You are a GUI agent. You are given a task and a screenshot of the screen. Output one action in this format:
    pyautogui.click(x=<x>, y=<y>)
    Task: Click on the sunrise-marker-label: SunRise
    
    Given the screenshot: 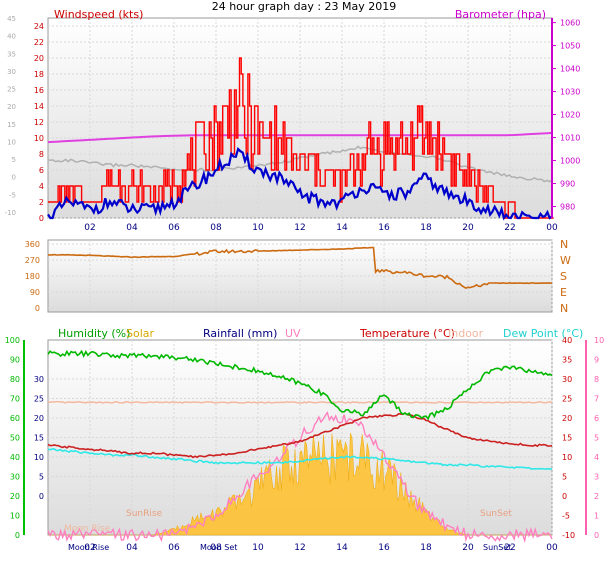 What is the action you would take?
    pyautogui.click(x=144, y=514)
    